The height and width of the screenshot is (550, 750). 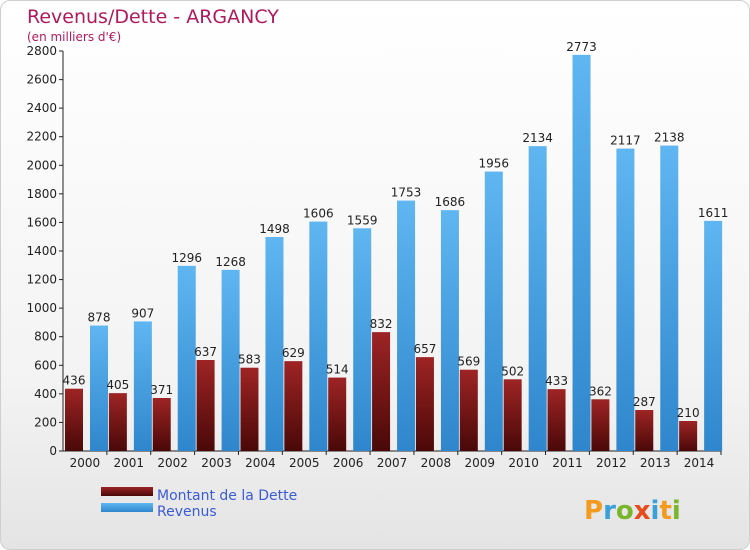 I want to click on debt-value-label: 371, so click(x=161, y=390).